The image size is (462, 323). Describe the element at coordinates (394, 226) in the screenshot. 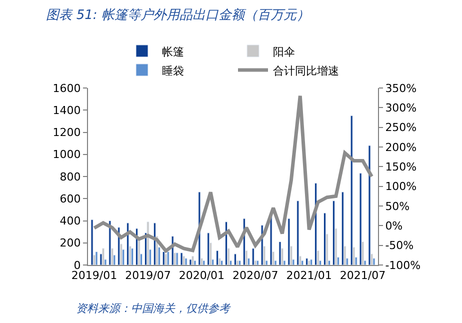

I see `y2-tick-label: 0%` at that location.